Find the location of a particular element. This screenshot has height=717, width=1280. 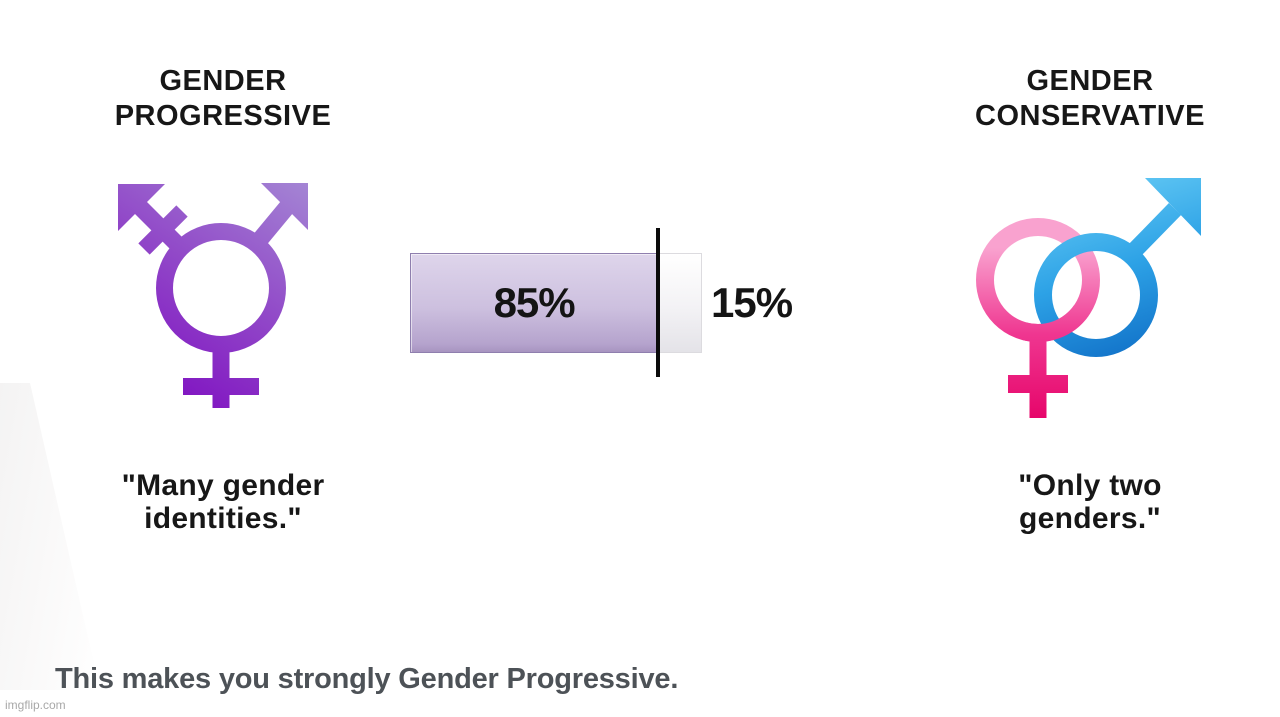

right-quote-line2: genders." is located at coordinates (1090, 518).